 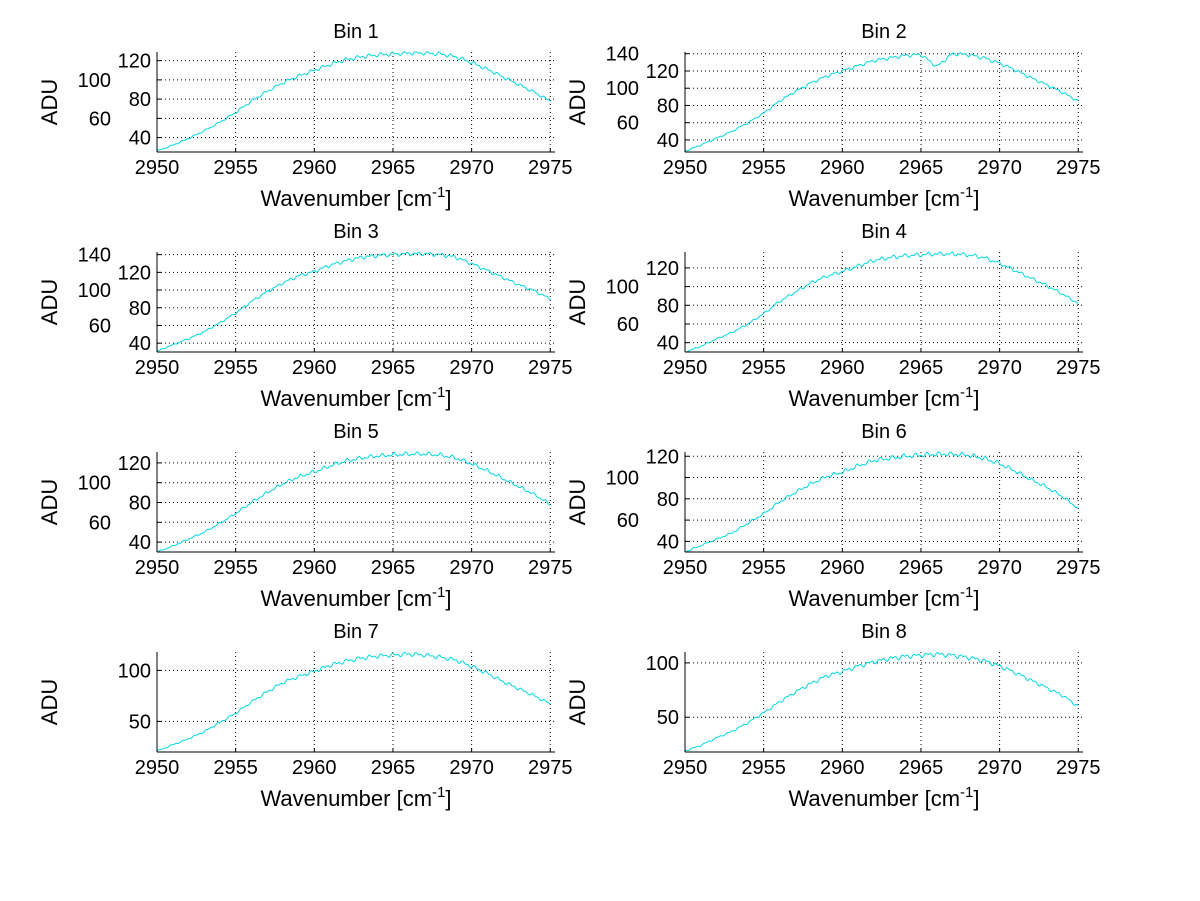 What do you see at coordinates (356, 32) in the screenshot?
I see `subplot-title: Bin 1` at bounding box center [356, 32].